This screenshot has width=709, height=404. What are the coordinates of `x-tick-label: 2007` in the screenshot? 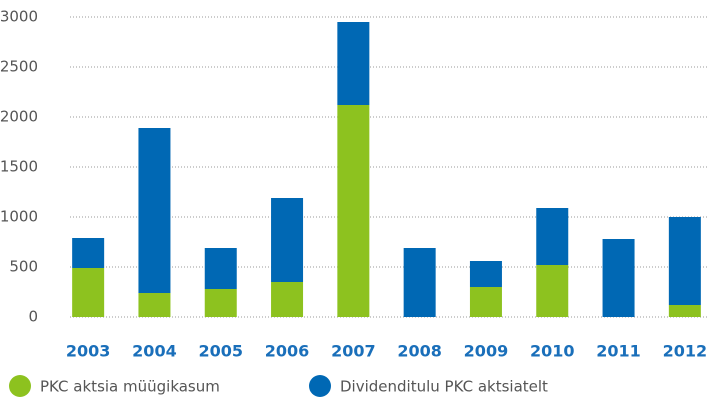 It's located at (353, 351).